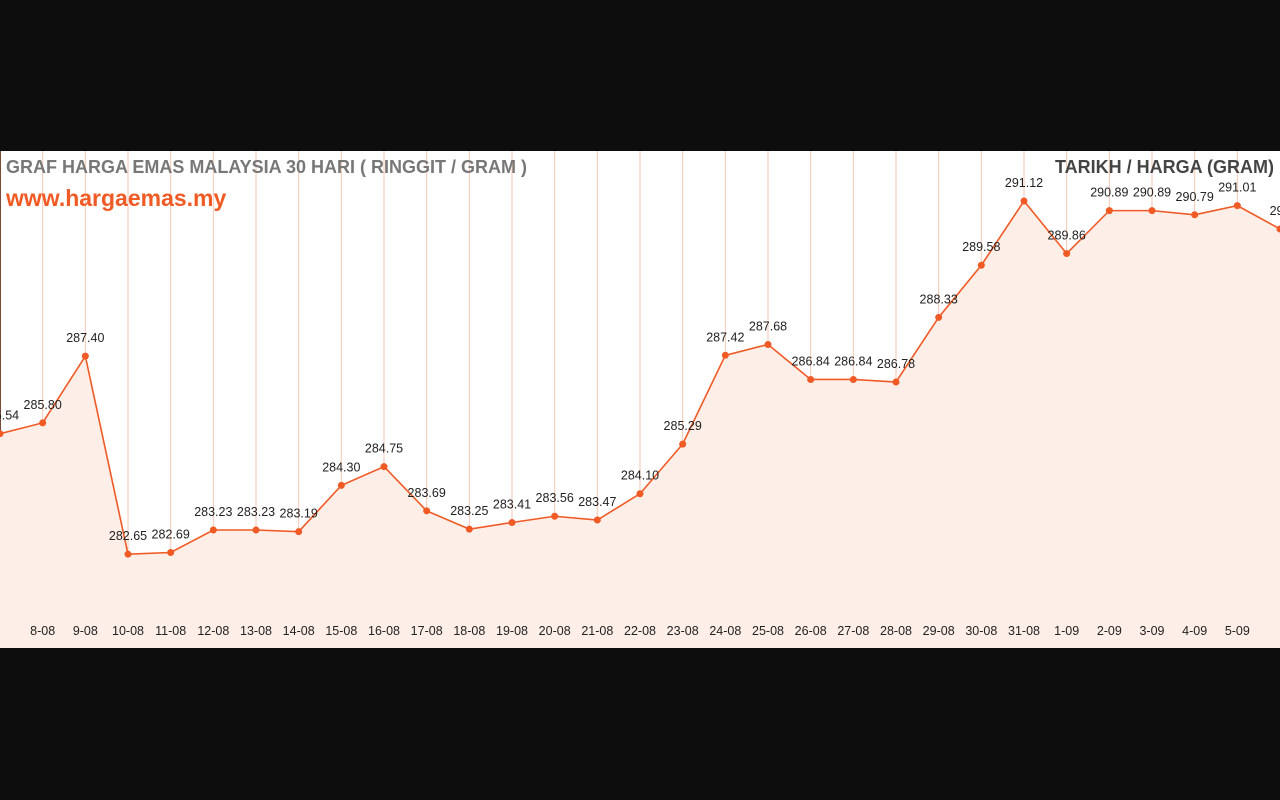  Describe the element at coordinates (42, 631) in the screenshot. I see `x-tick-label: 8-08` at that location.